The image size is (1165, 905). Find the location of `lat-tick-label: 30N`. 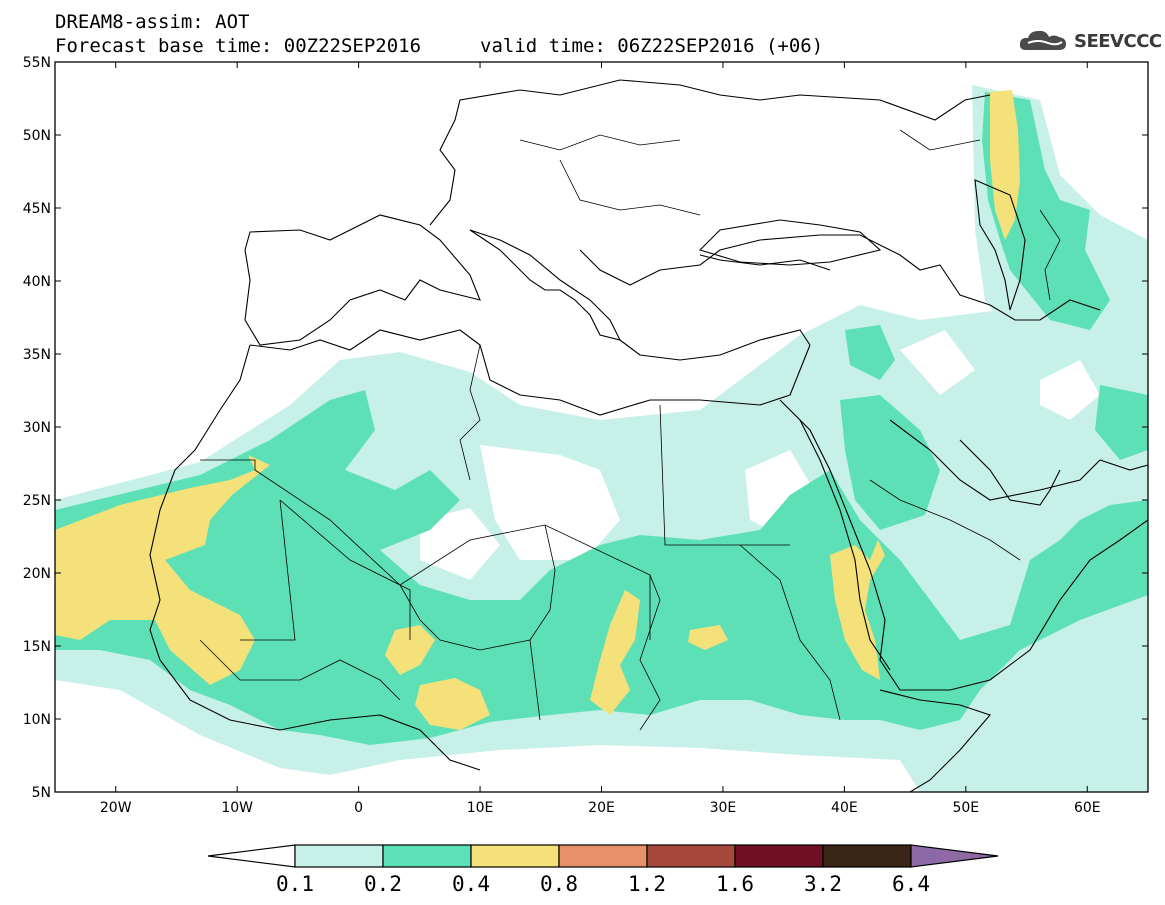

lat-tick-label: 30N is located at coordinates (37, 428).